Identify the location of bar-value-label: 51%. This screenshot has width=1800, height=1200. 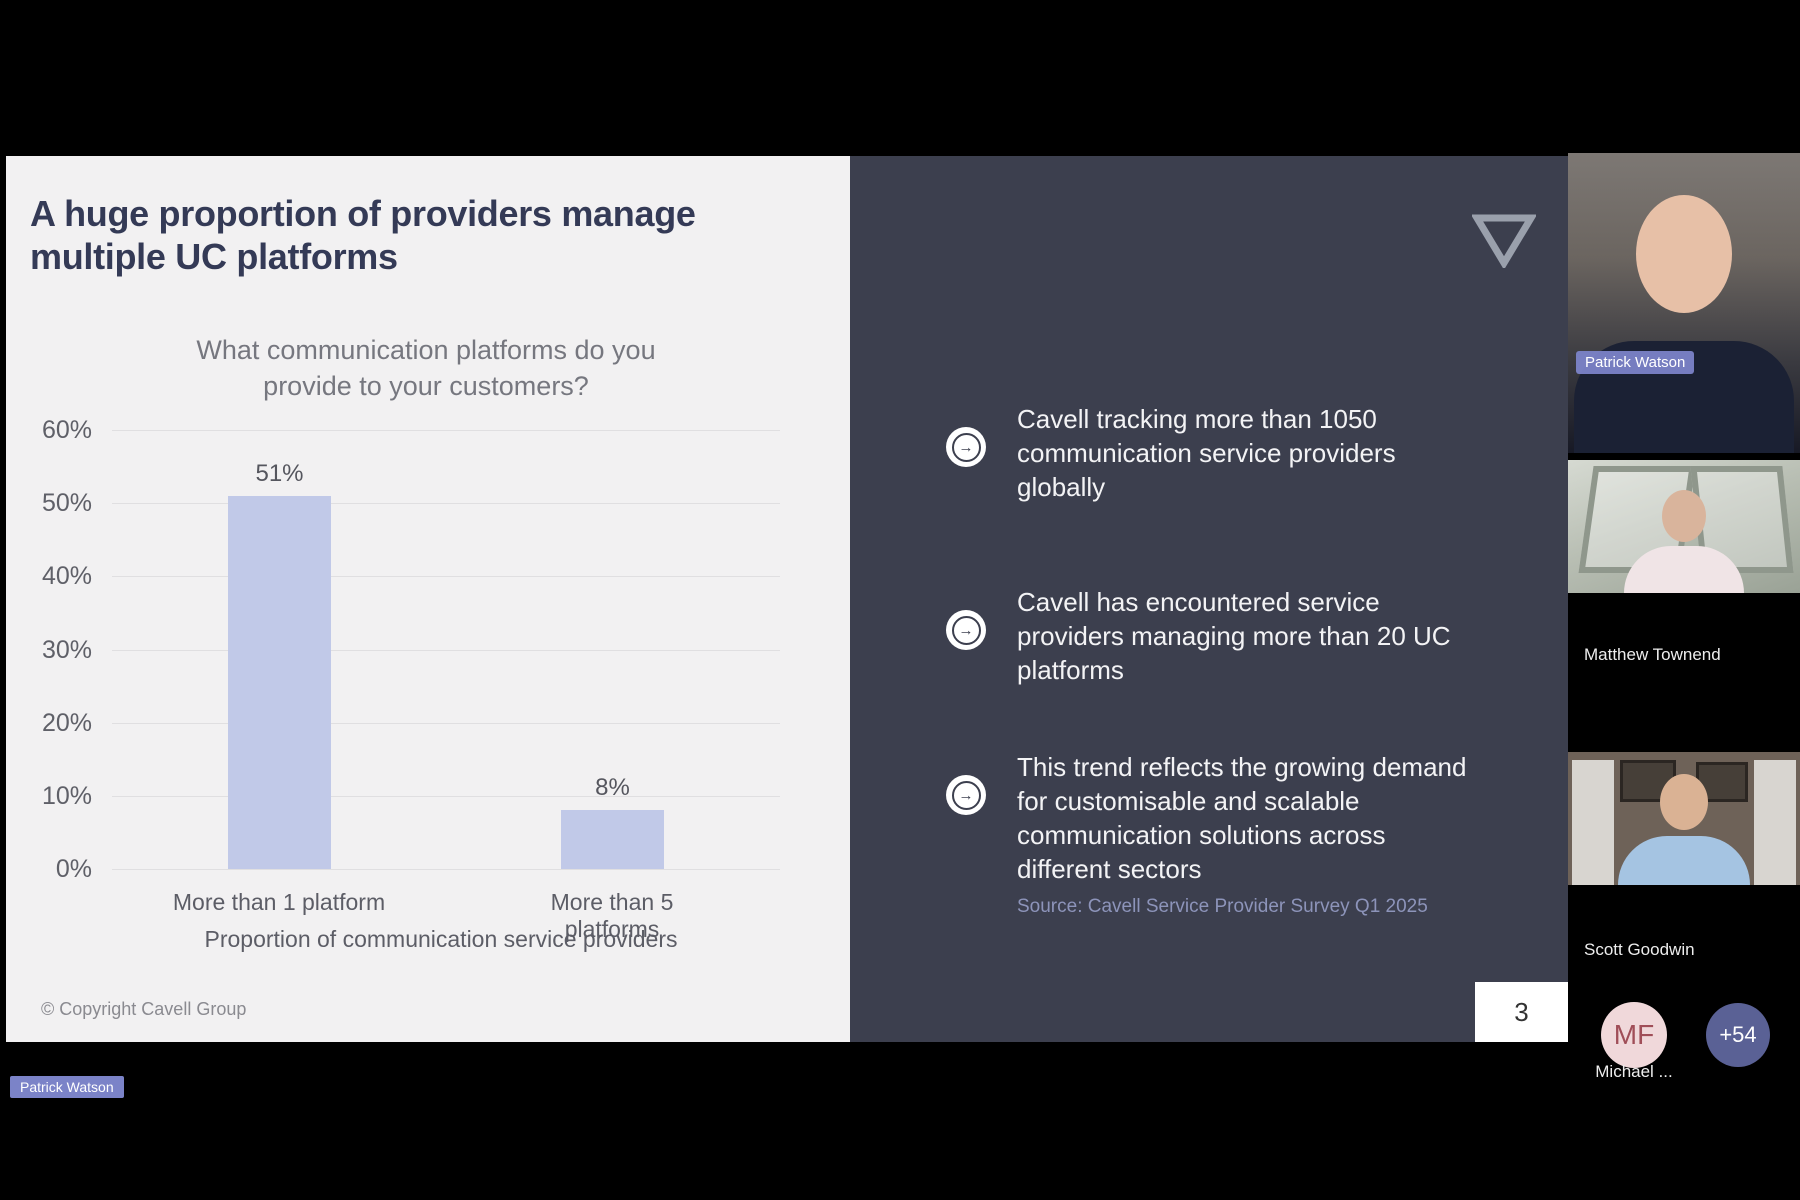
(279, 473).